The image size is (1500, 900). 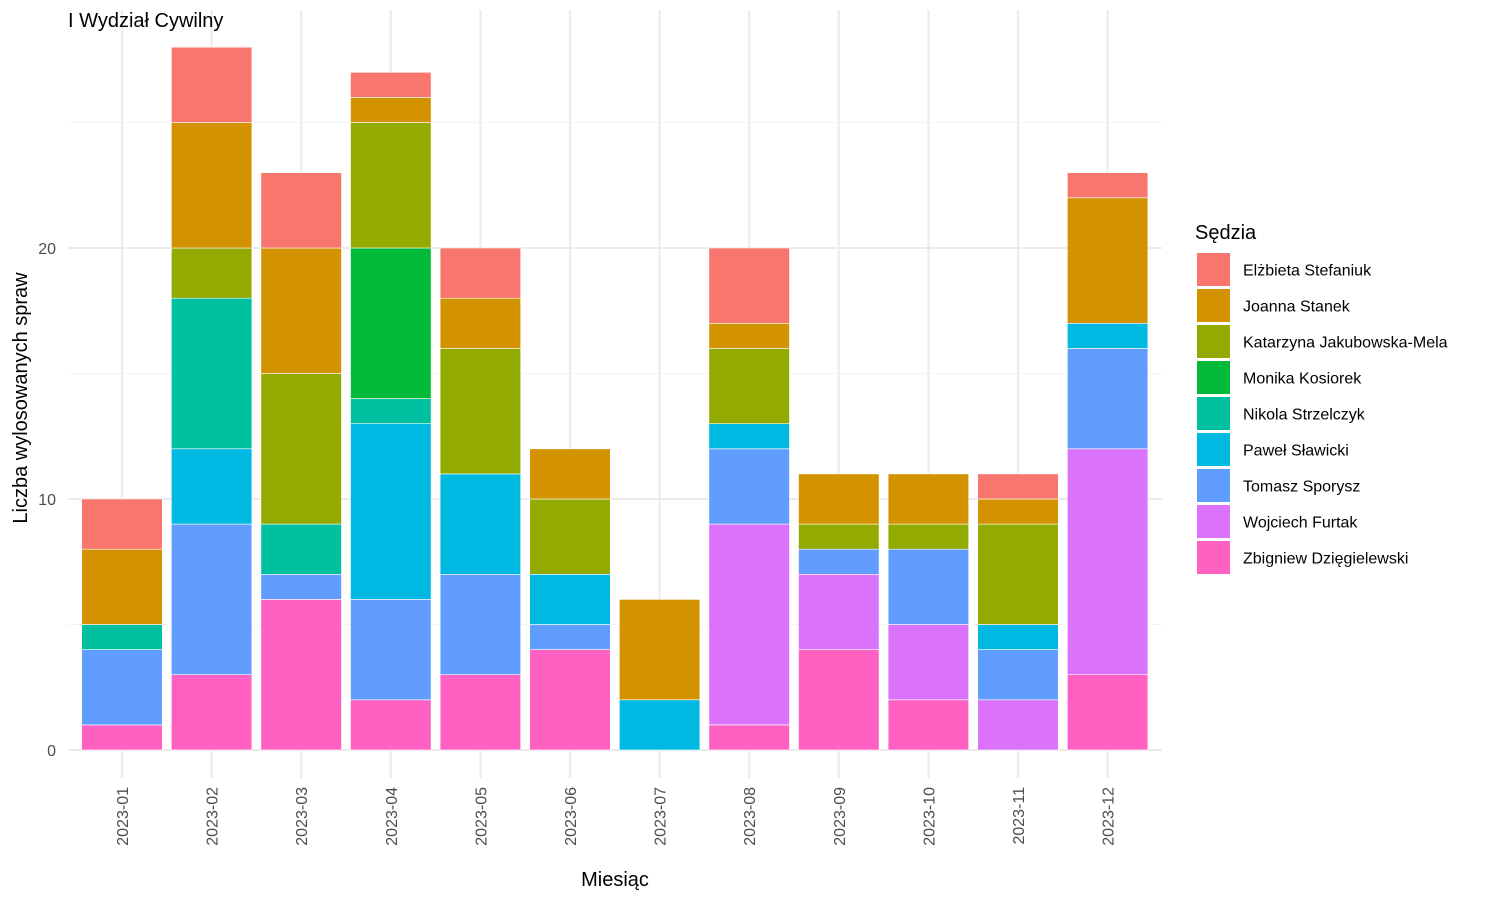 What do you see at coordinates (1296, 451) in the screenshot?
I see `legend-label: Paweł Sławicki` at bounding box center [1296, 451].